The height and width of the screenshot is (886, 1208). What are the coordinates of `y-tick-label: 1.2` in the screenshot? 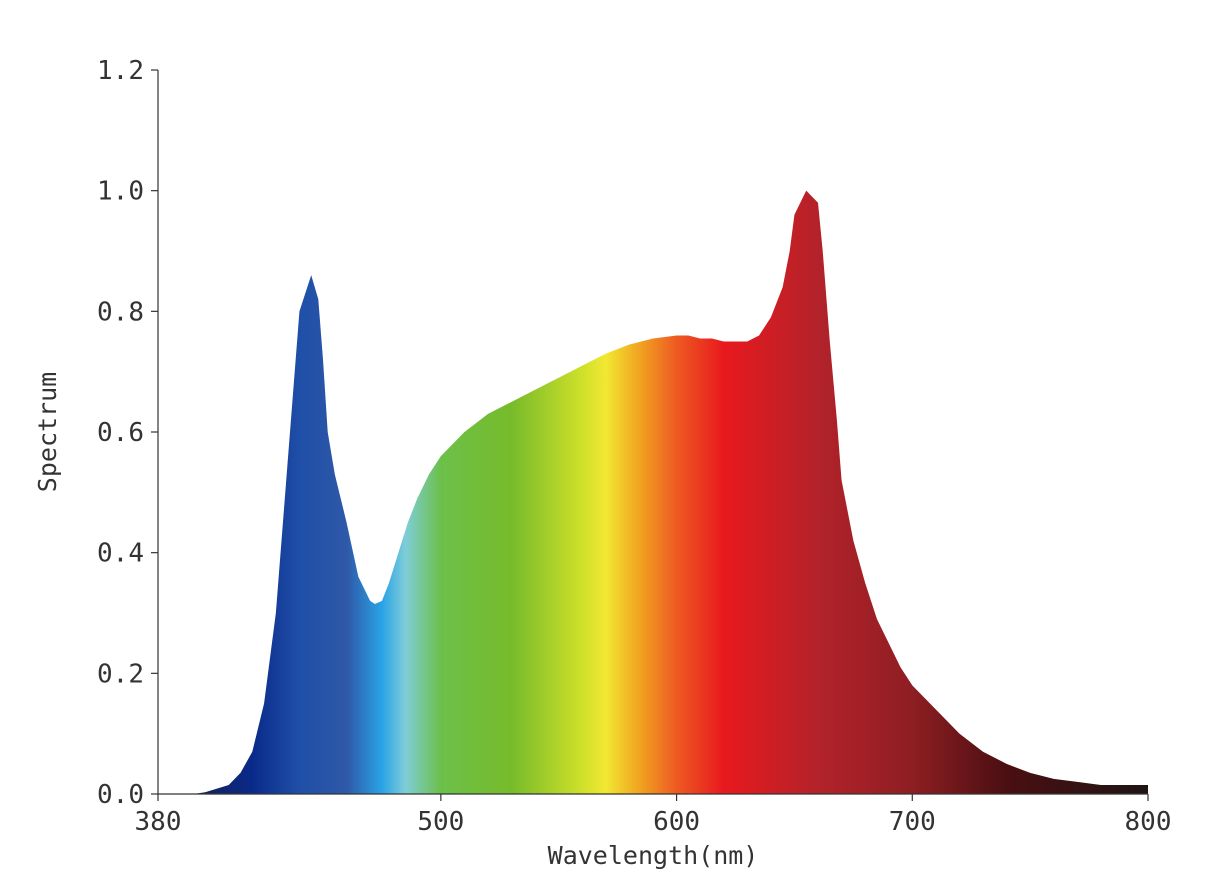 It's located at (120, 71).